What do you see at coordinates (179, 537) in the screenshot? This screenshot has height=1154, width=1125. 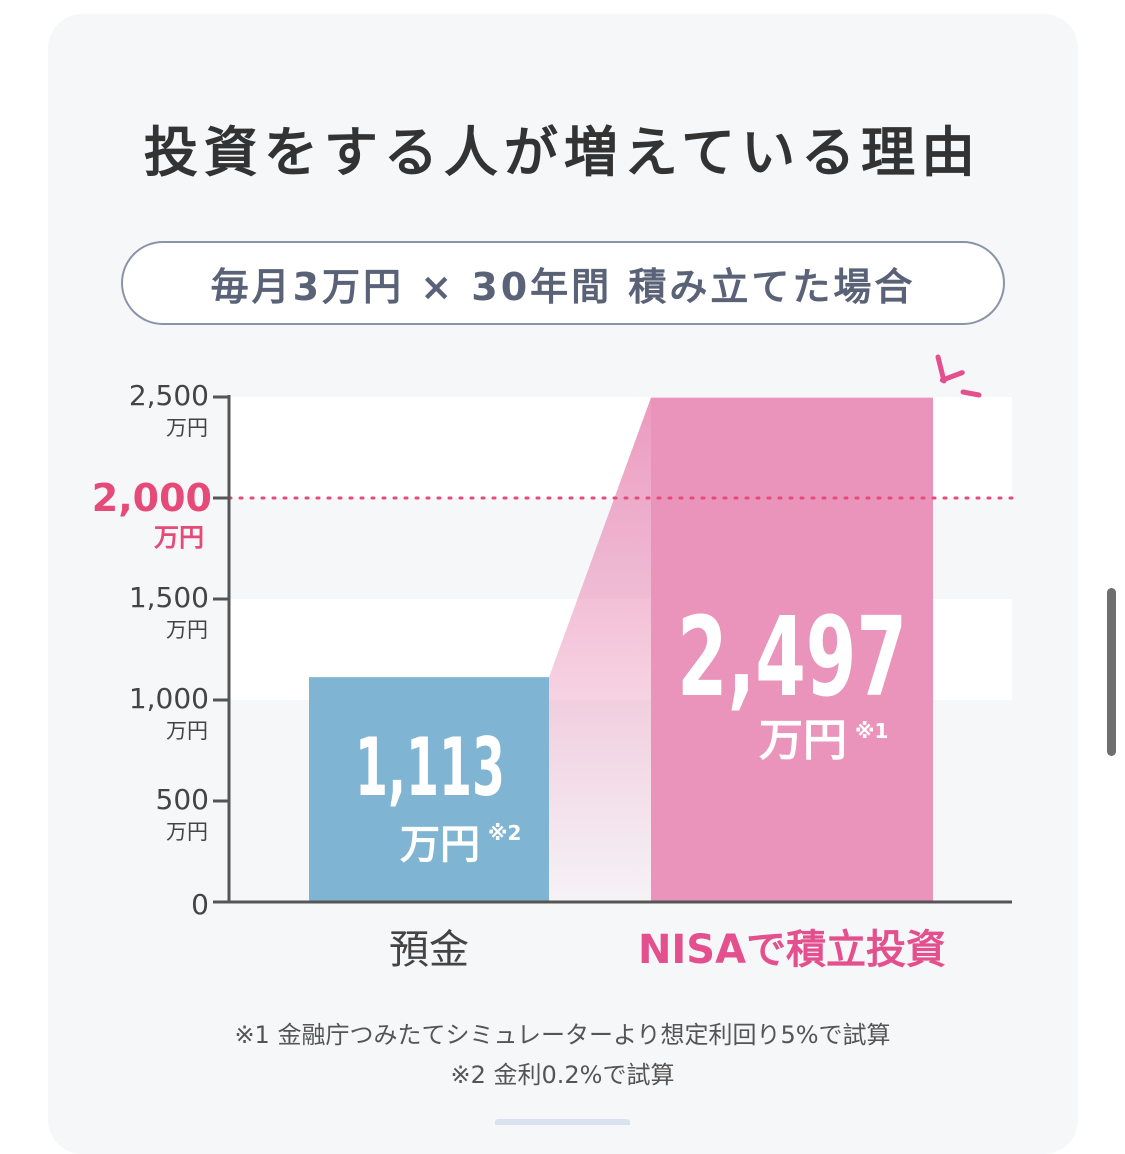 I see `threshold-unit: 万円` at bounding box center [179, 537].